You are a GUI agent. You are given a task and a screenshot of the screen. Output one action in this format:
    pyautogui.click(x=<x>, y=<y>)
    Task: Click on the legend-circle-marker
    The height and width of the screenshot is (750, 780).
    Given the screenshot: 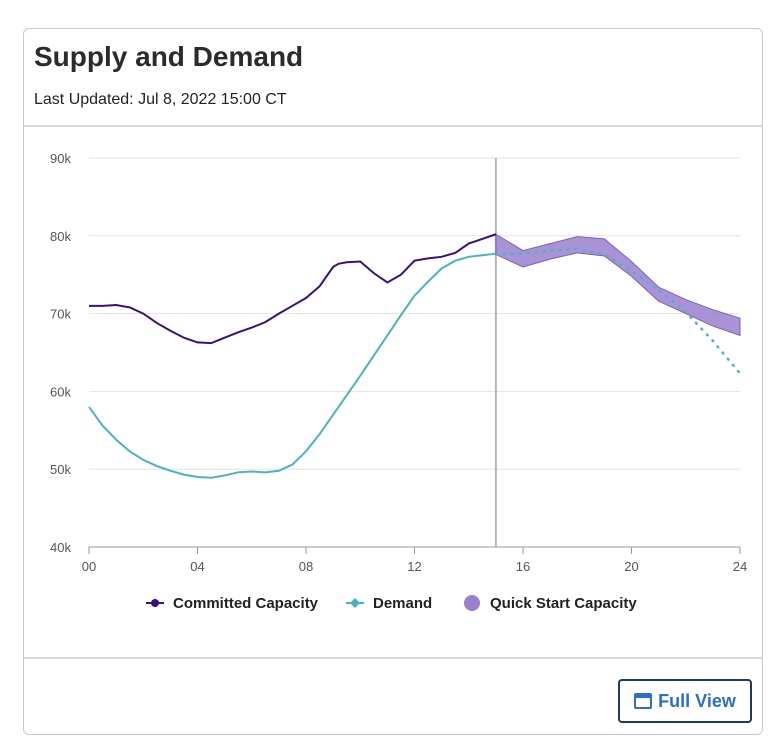 What is the action you would take?
    pyautogui.click(x=155, y=603)
    